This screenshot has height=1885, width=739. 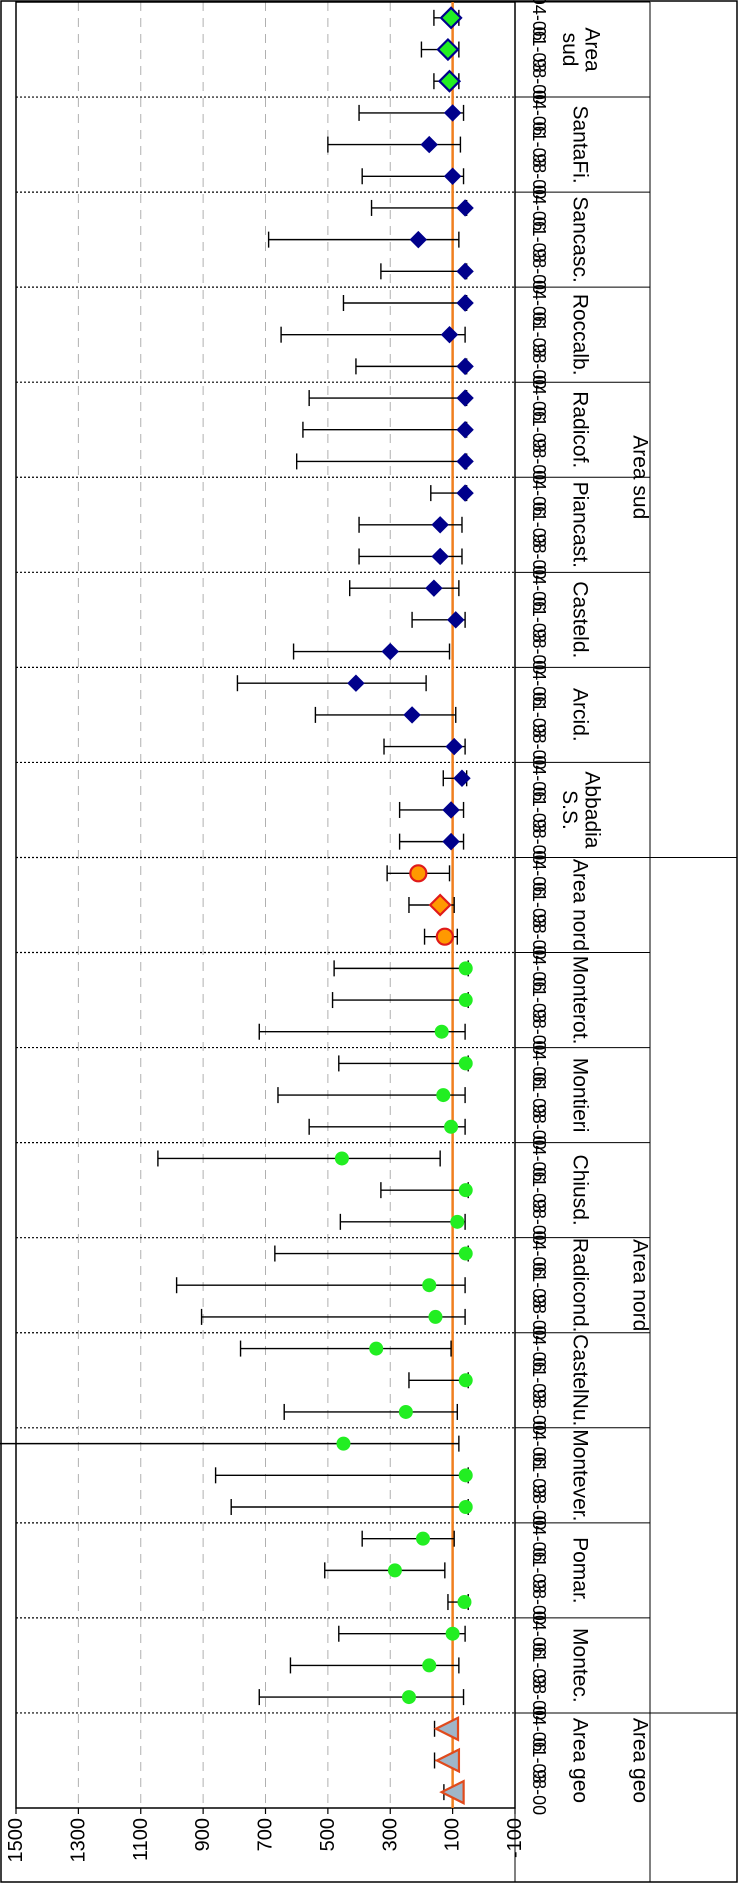 What do you see at coordinates (580, 429) in the screenshot?
I see `group-label-14: Radicof.` at bounding box center [580, 429].